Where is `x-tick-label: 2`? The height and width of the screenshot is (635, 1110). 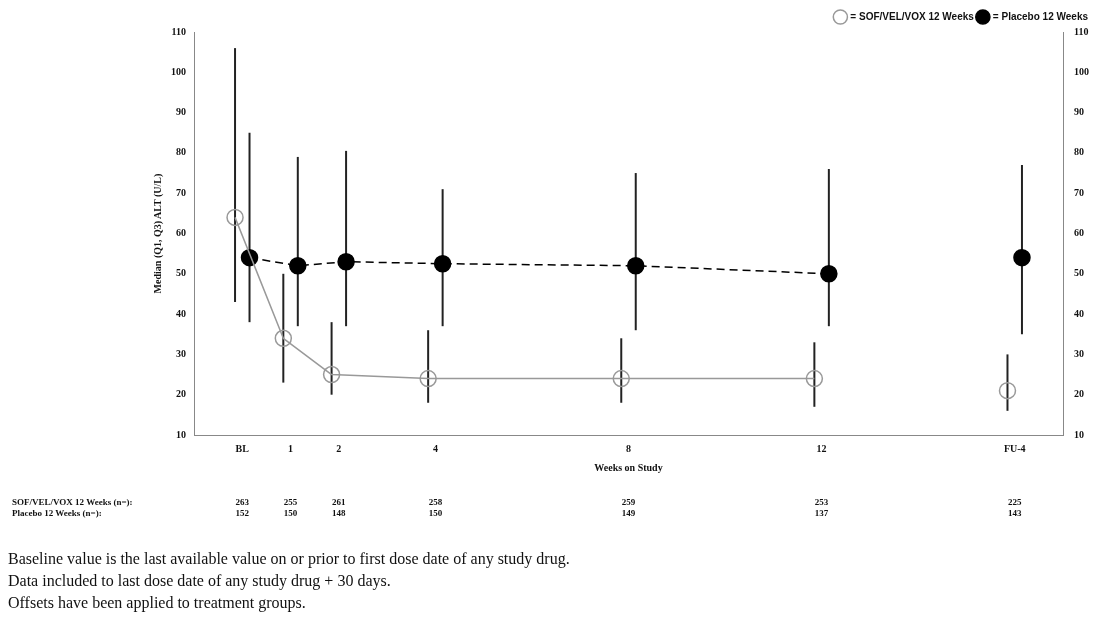 x-tick-label: 2 is located at coordinates (339, 448).